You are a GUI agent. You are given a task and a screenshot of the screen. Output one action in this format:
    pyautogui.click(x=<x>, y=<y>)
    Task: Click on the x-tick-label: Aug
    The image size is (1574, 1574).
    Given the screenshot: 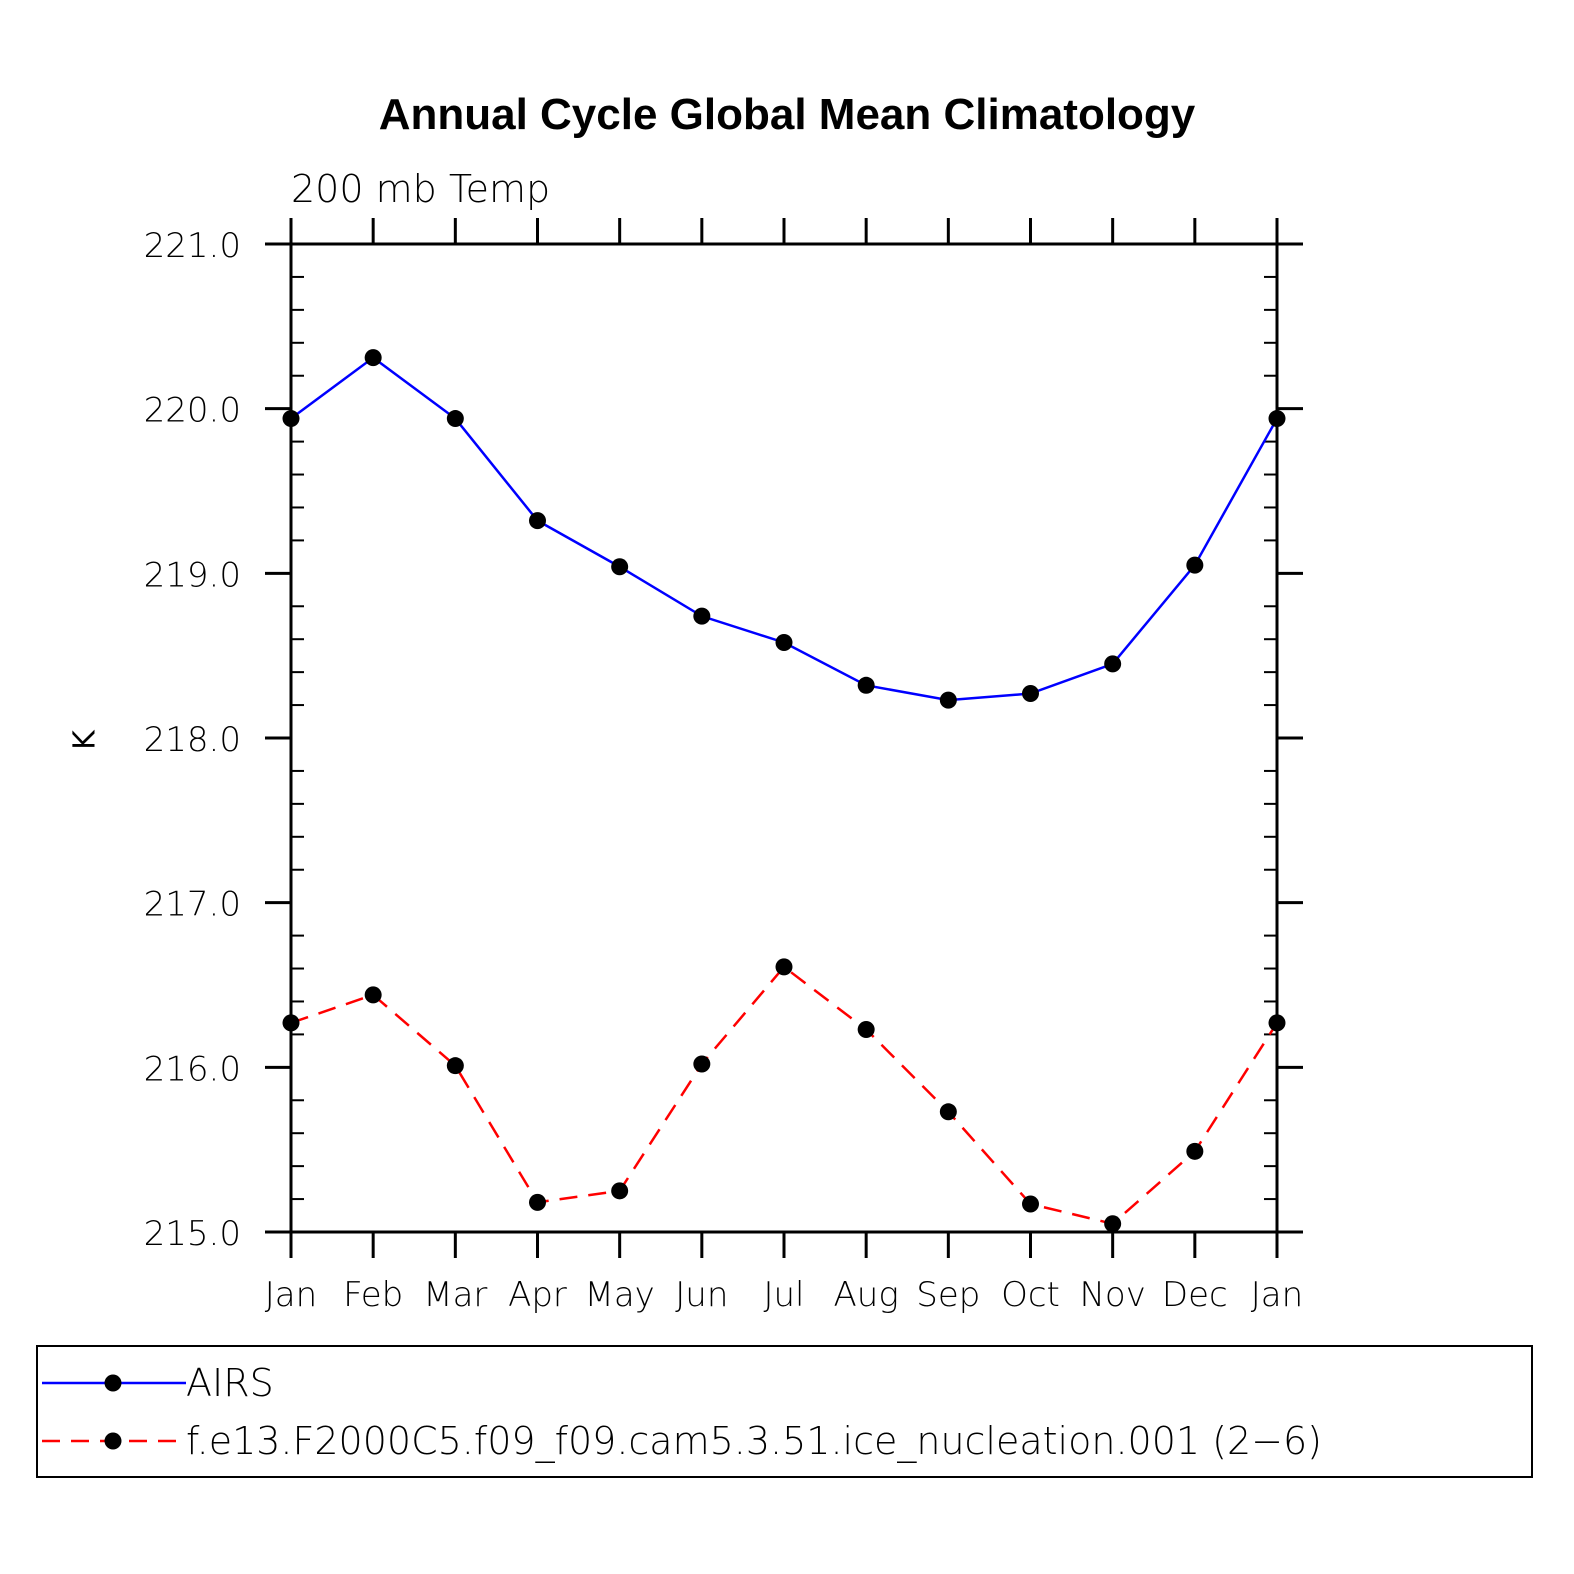 What is the action you would take?
    pyautogui.click(x=866, y=1295)
    